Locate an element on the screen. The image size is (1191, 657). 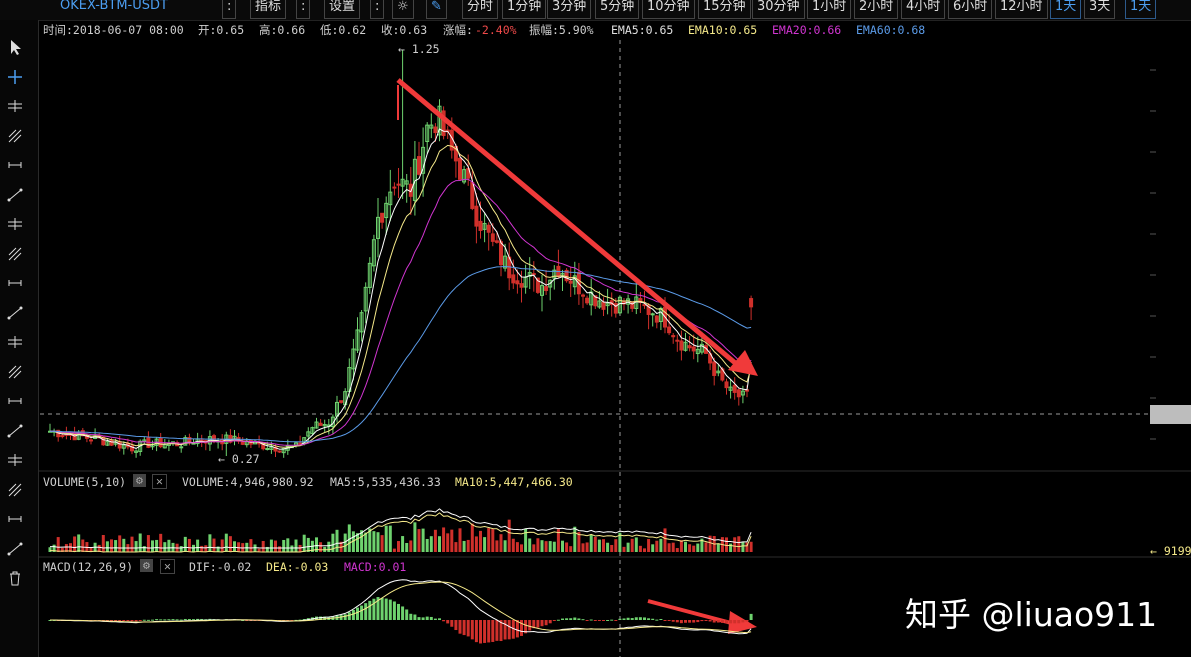
ray-line-icon is located at coordinates (15, 313).